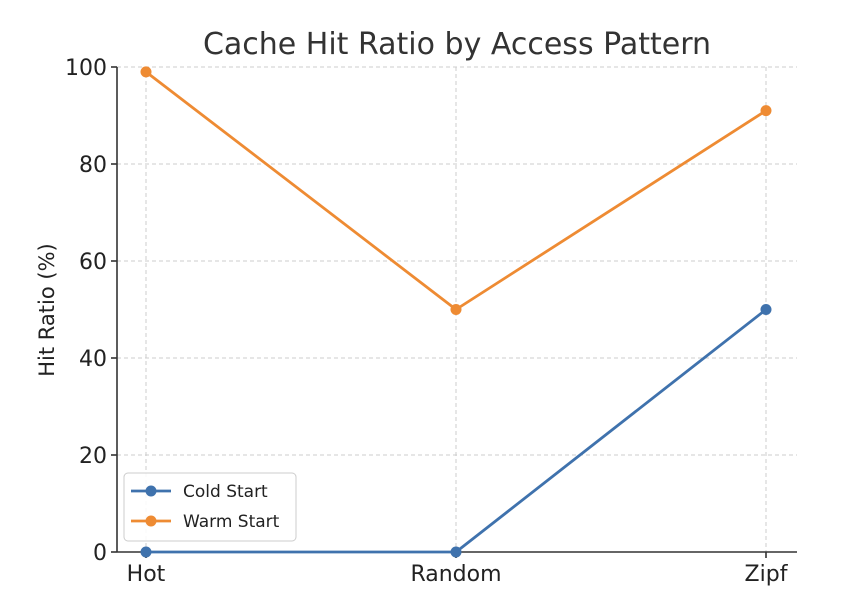  I want to click on legend-label-0: Cold Start, so click(225, 492).